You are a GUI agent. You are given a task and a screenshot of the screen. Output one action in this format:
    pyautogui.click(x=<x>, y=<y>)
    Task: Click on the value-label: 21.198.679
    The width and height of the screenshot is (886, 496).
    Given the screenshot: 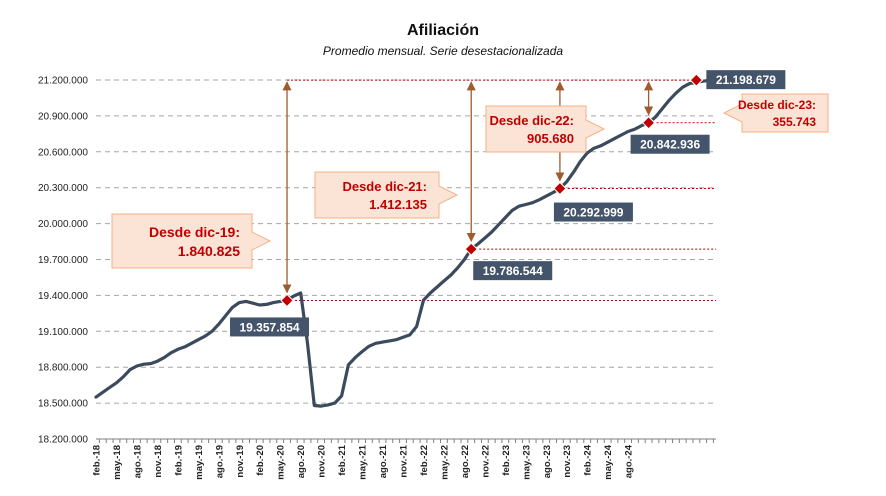 What is the action you would take?
    pyautogui.click(x=746, y=80)
    